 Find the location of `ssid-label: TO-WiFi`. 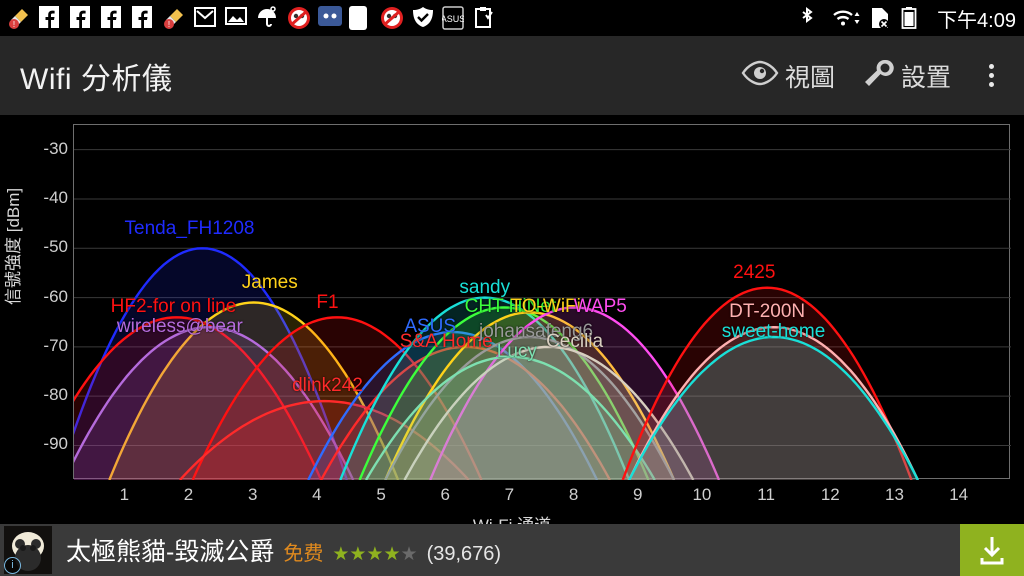

ssid-label: TO-WiFi is located at coordinates (545, 307).